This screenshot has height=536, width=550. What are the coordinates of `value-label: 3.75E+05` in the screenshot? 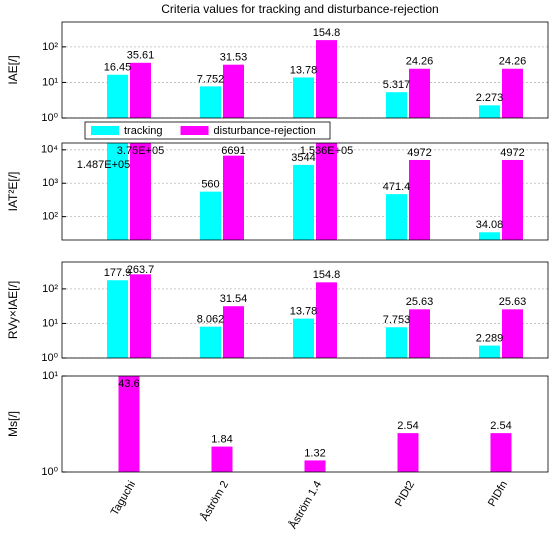 It's located at (140, 151).